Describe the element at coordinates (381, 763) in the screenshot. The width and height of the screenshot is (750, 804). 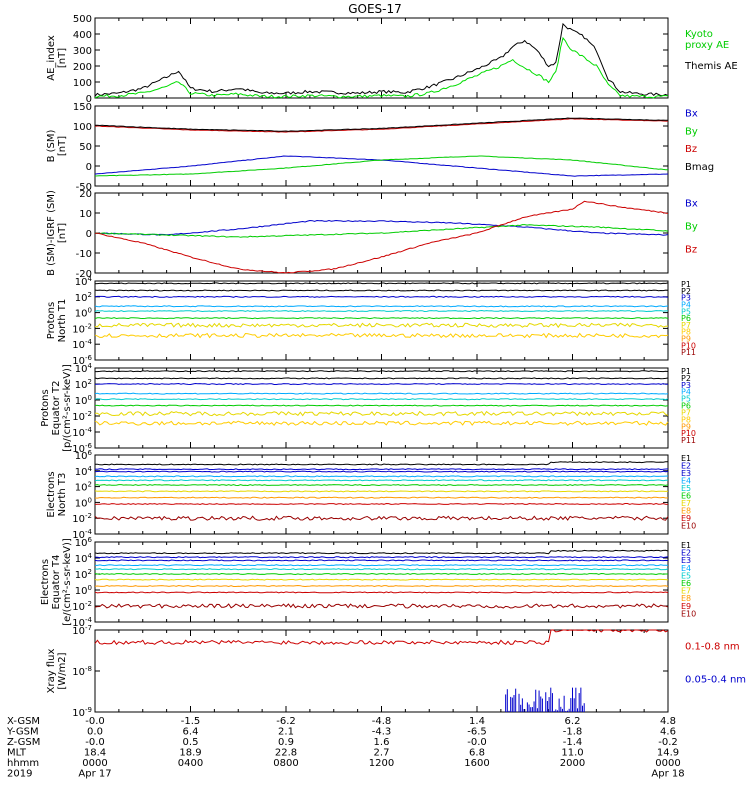
I see `orbit-value: 1200` at that location.